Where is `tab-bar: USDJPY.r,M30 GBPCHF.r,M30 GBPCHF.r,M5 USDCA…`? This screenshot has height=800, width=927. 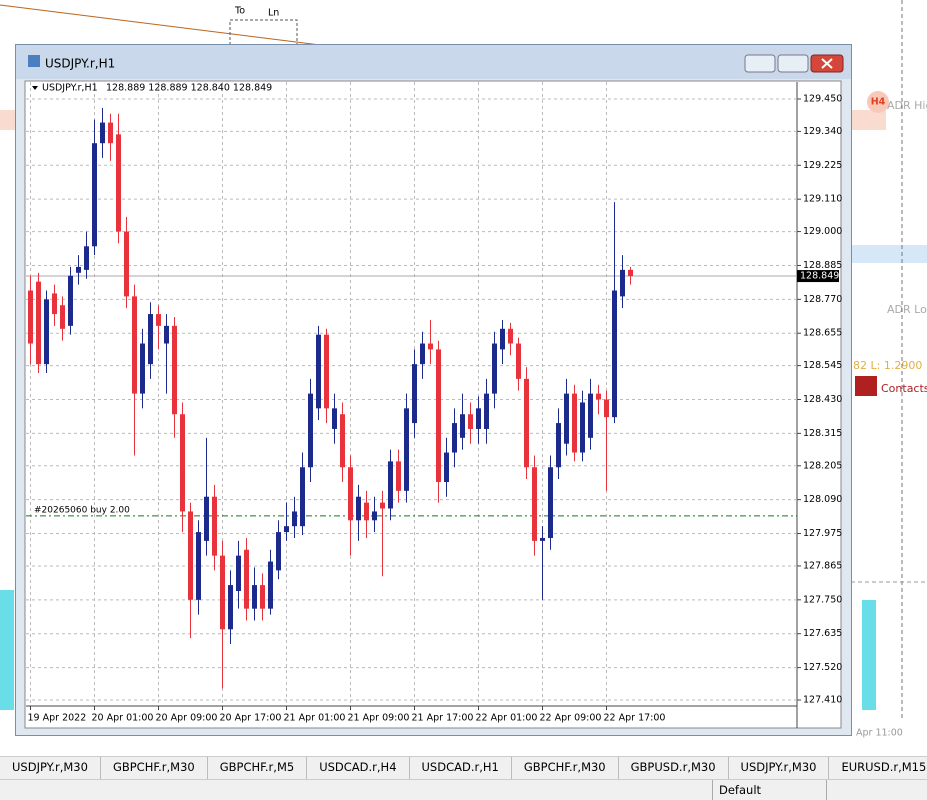
tab-bar: USDJPY.r,M30 GBPCHF.r,M30 GBPCHF.r,M5 USDCA… is located at coordinates (463, 767).